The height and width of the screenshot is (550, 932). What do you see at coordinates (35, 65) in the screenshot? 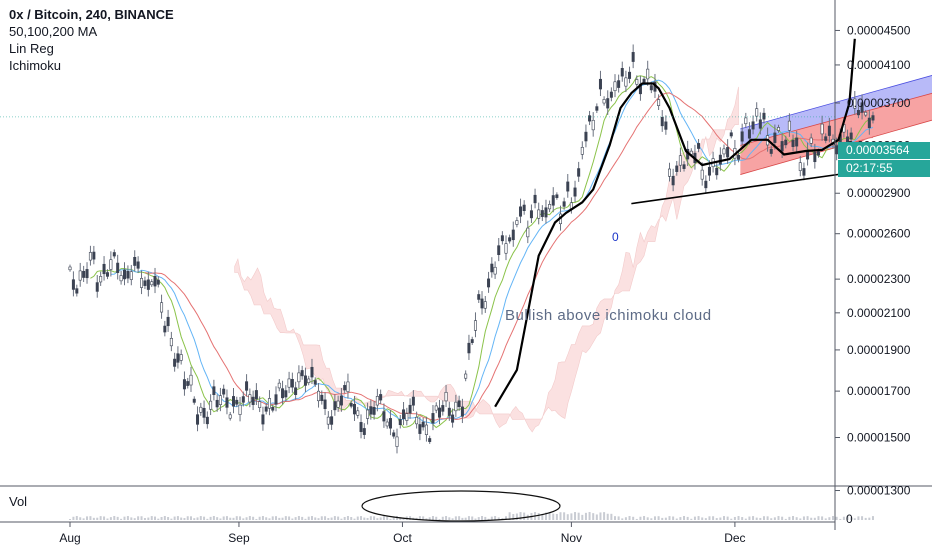
I see `legend-ichimoku: Ichimoku` at bounding box center [35, 65].